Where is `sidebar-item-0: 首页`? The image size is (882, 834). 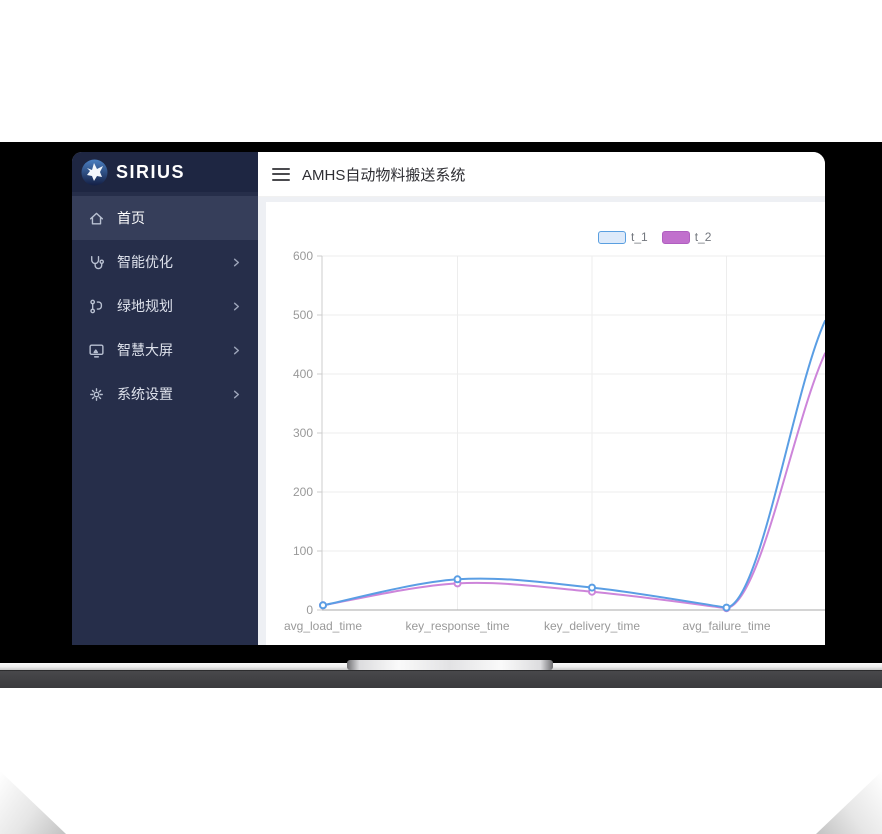 sidebar-item-0: 首页 is located at coordinates (165, 218).